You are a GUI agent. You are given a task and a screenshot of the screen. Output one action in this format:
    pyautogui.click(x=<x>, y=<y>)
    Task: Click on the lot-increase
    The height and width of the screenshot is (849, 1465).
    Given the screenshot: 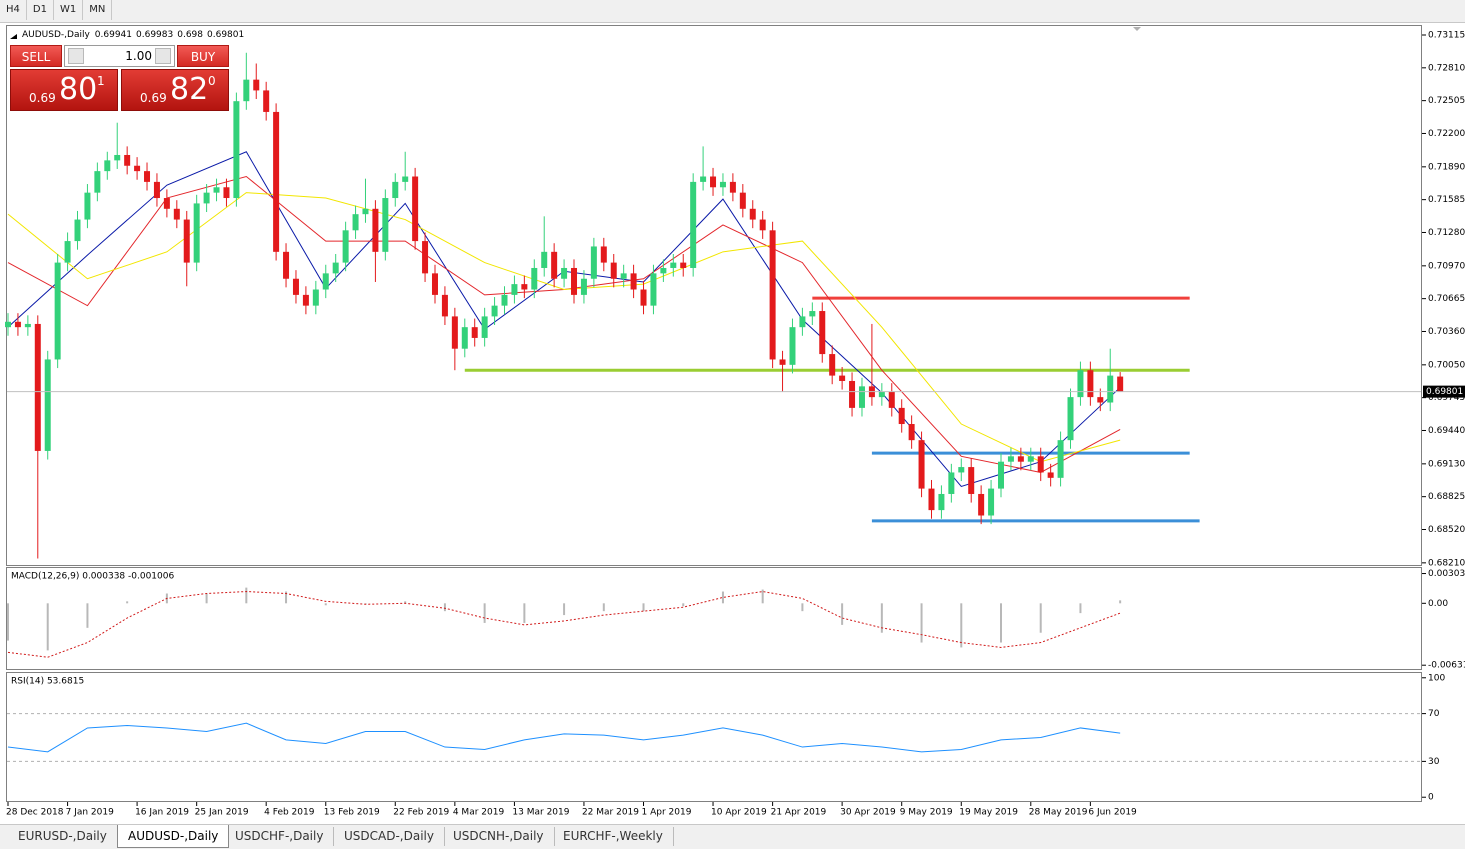 What is the action you would take?
    pyautogui.click(x=163, y=56)
    